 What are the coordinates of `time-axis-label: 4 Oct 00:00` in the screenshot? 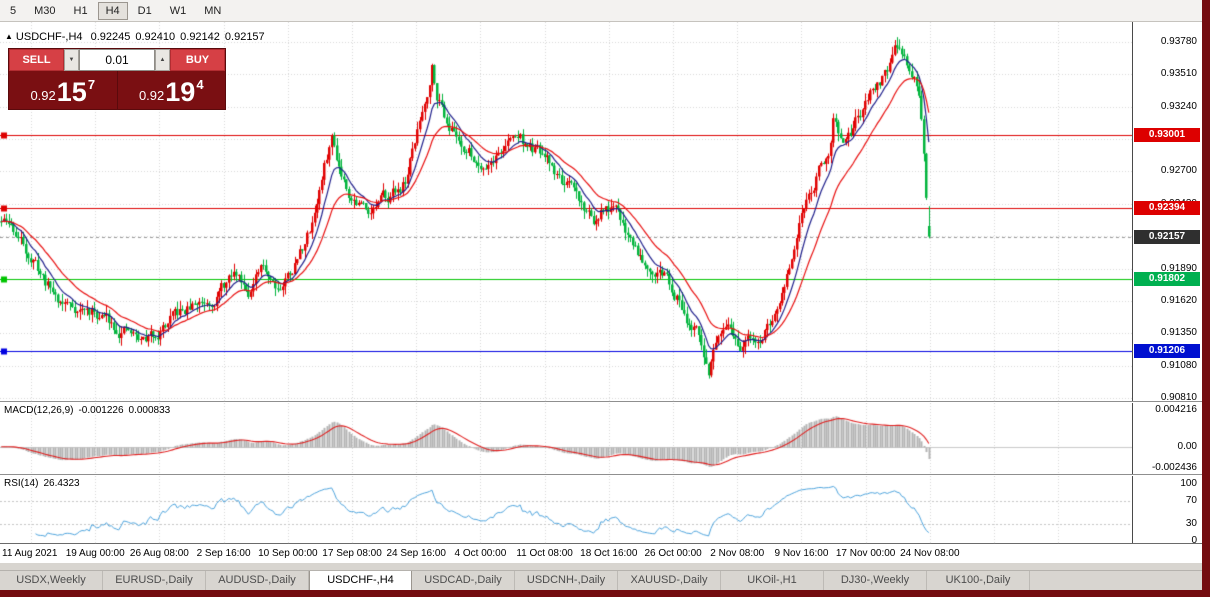 It's located at (480, 553).